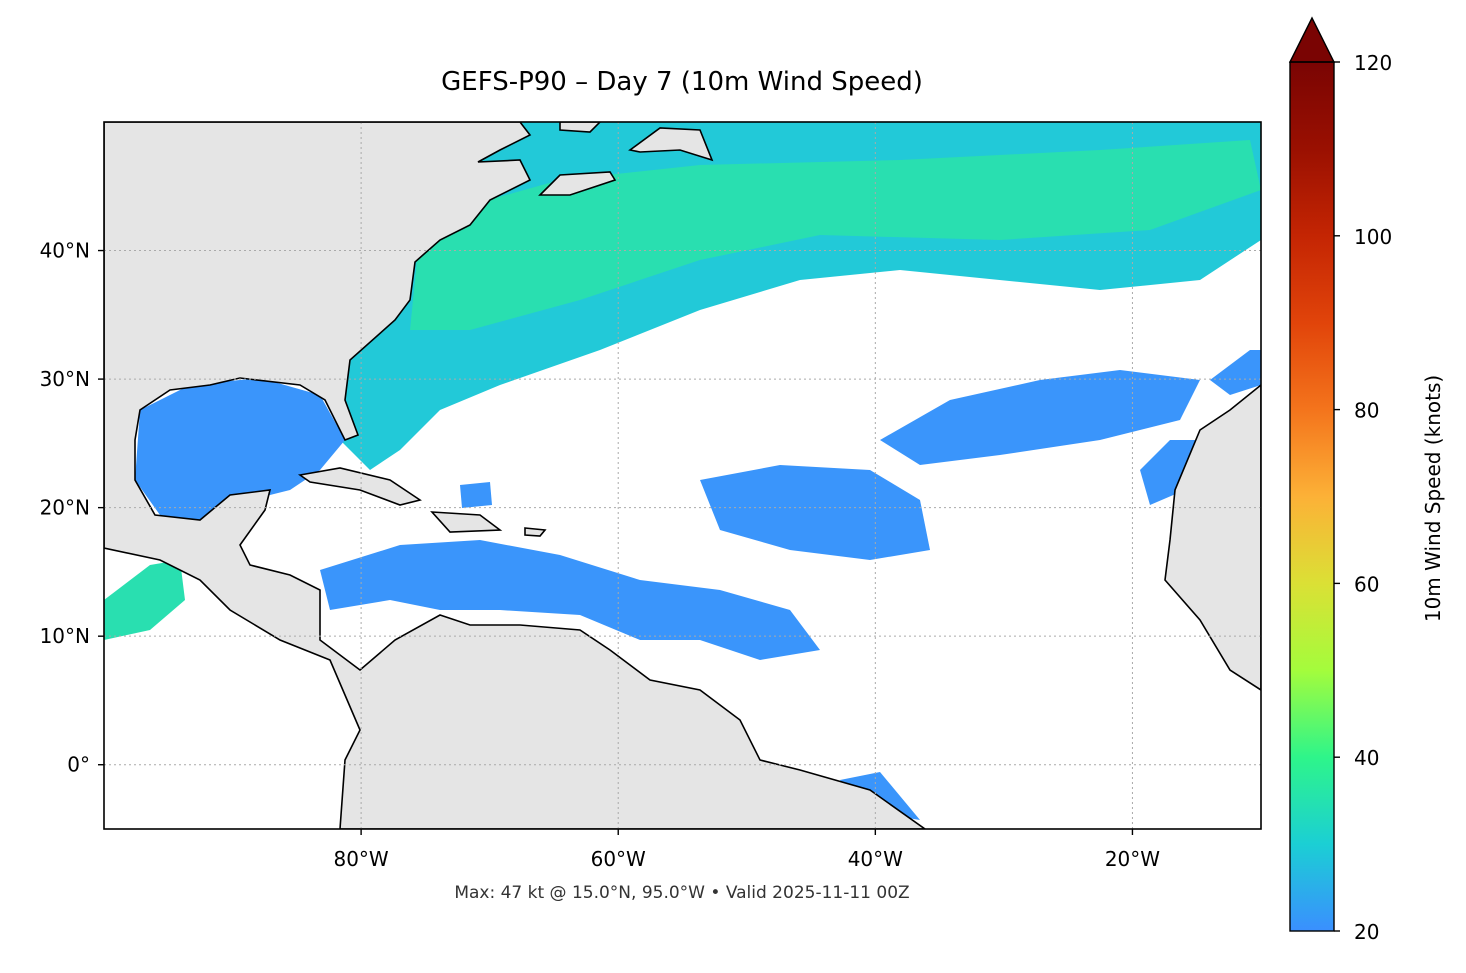 The image size is (1466, 973). What do you see at coordinates (1366, 480) in the screenshot?
I see `colorbar: 20 40 60 80 100 120 10m Wind Speed (knots)` at bounding box center [1366, 480].